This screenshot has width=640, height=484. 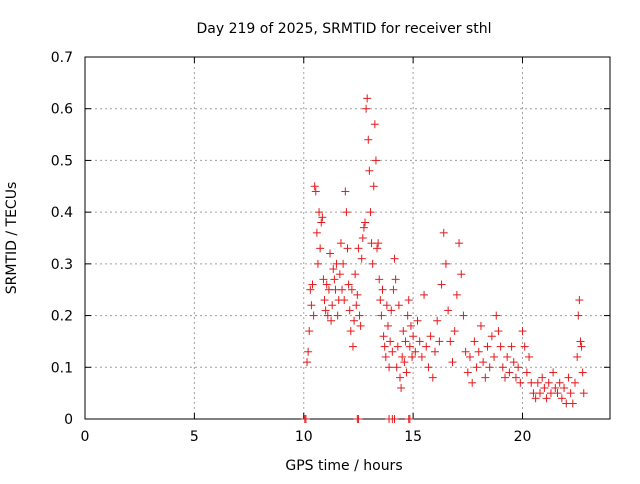 What do you see at coordinates (523, 437) in the screenshot?
I see `x-tick-label: 20` at bounding box center [523, 437].